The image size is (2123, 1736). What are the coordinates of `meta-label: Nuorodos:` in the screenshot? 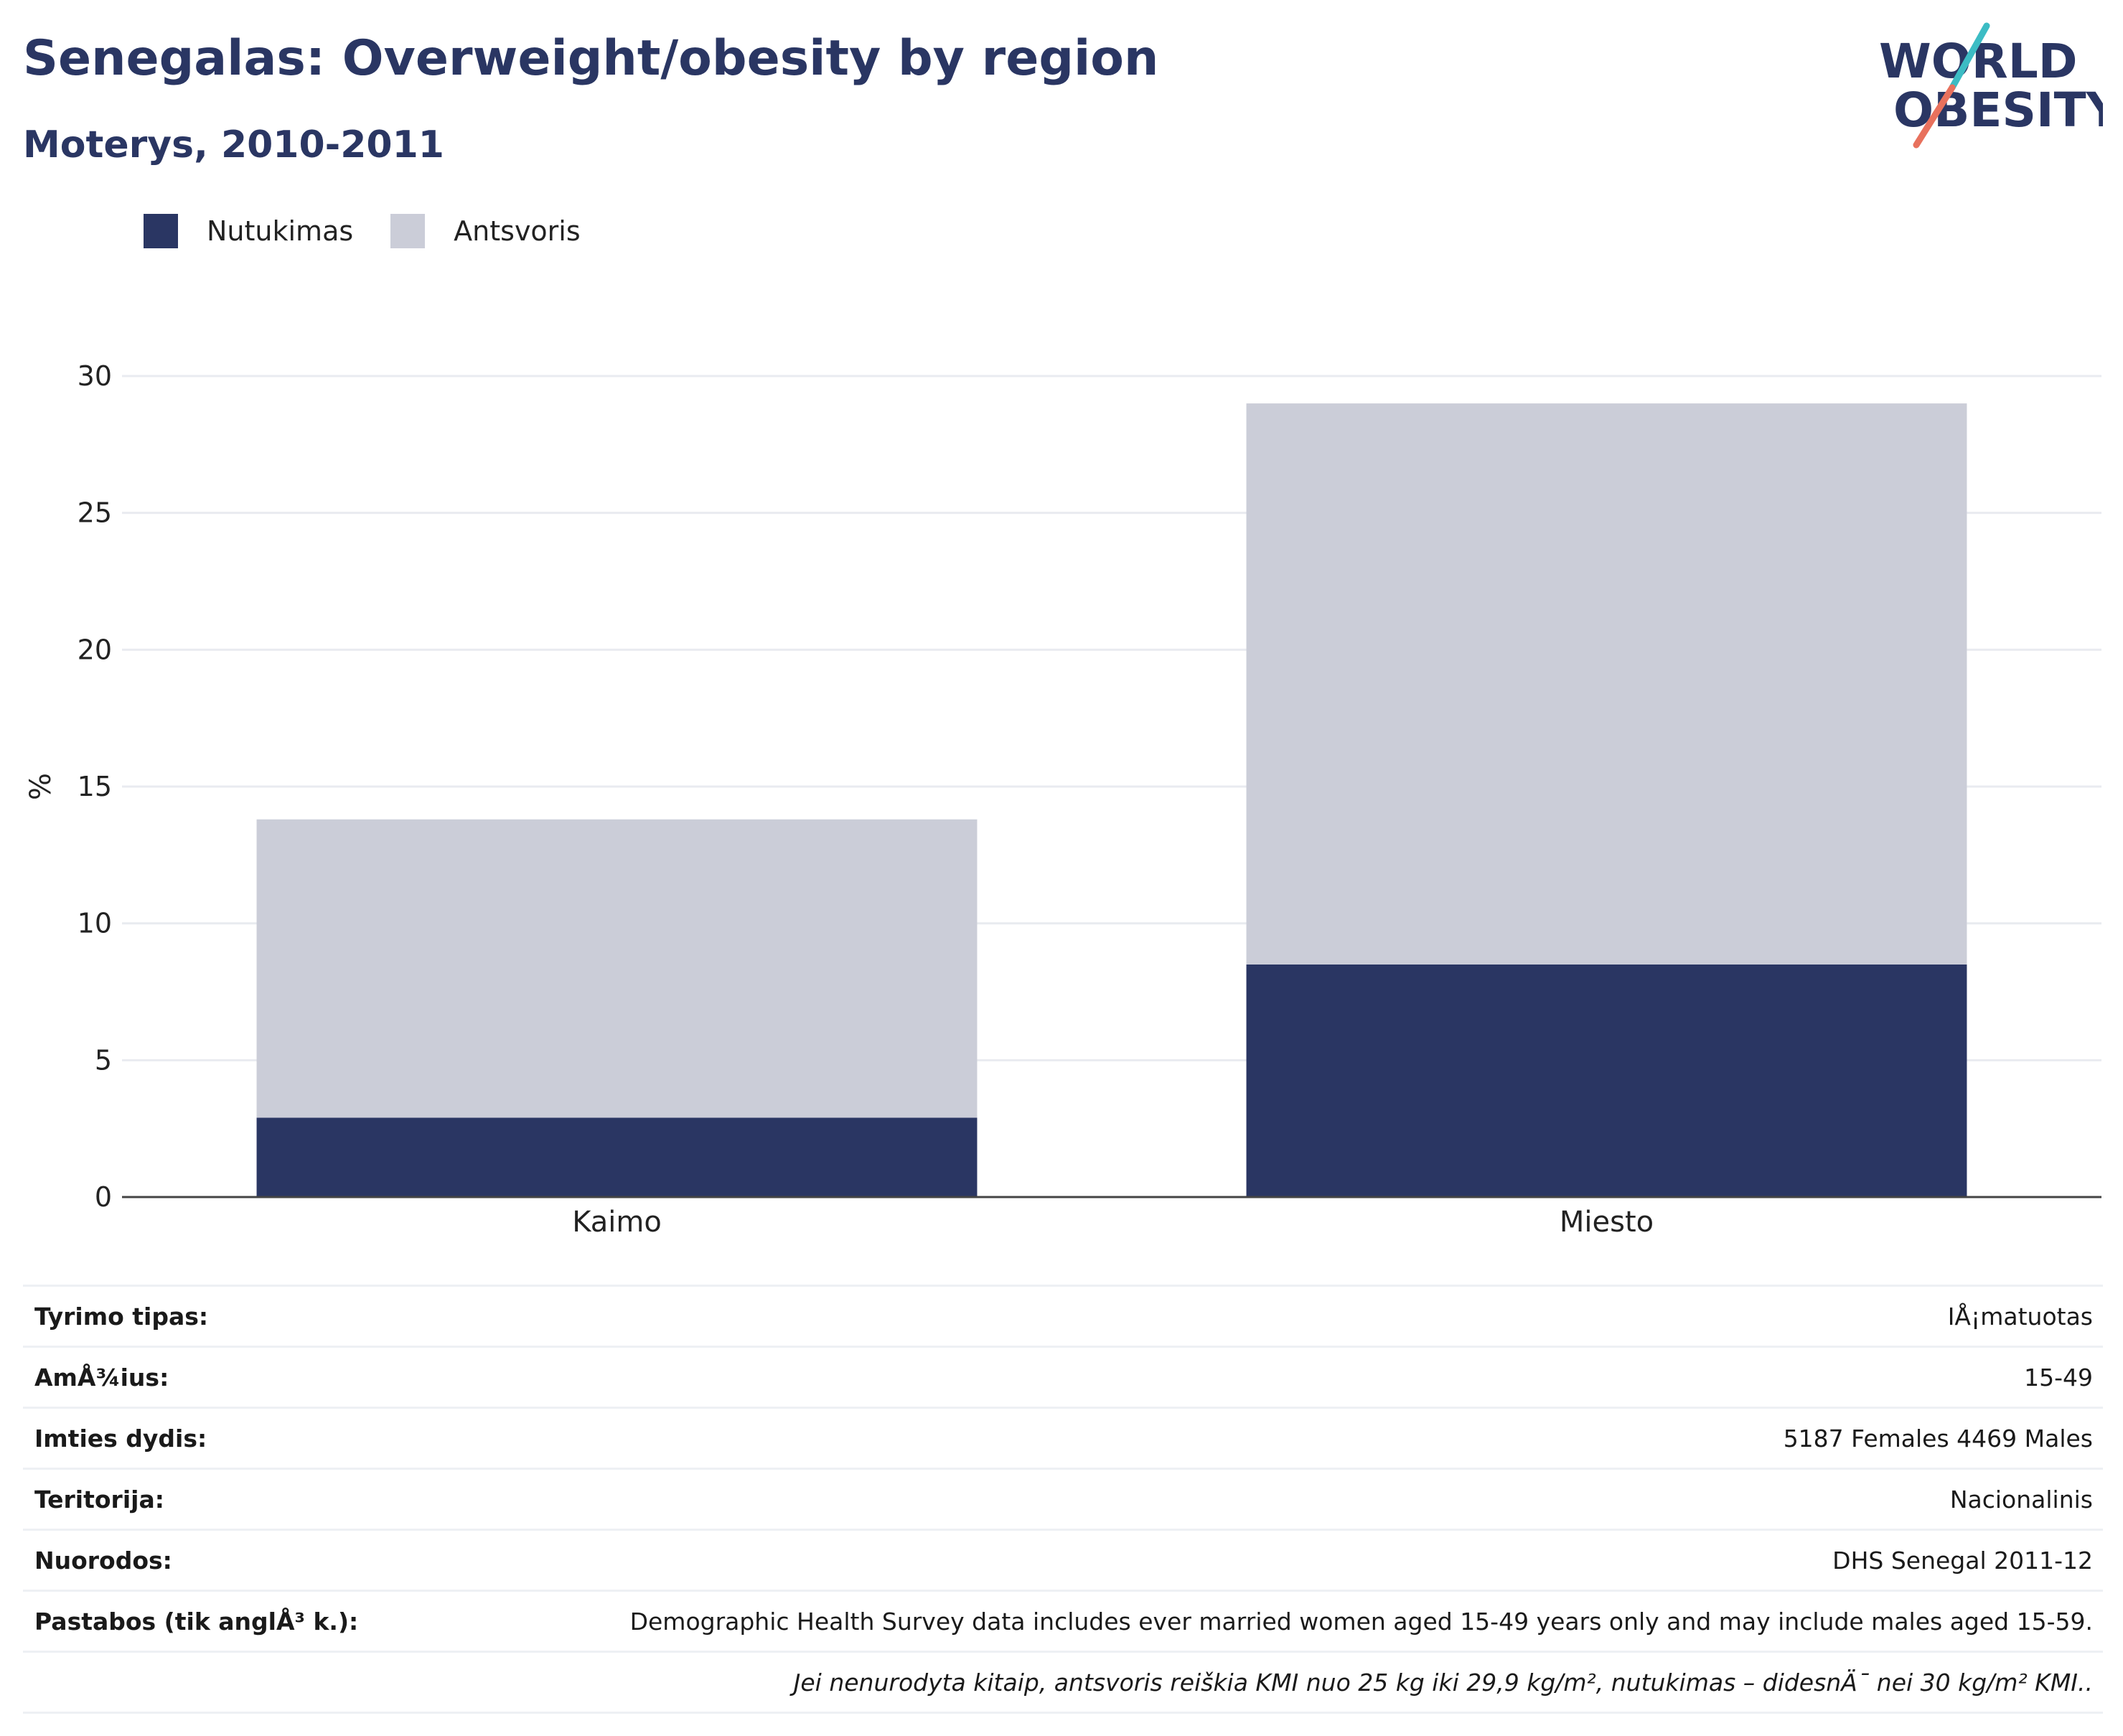 It's located at (103, 1560).